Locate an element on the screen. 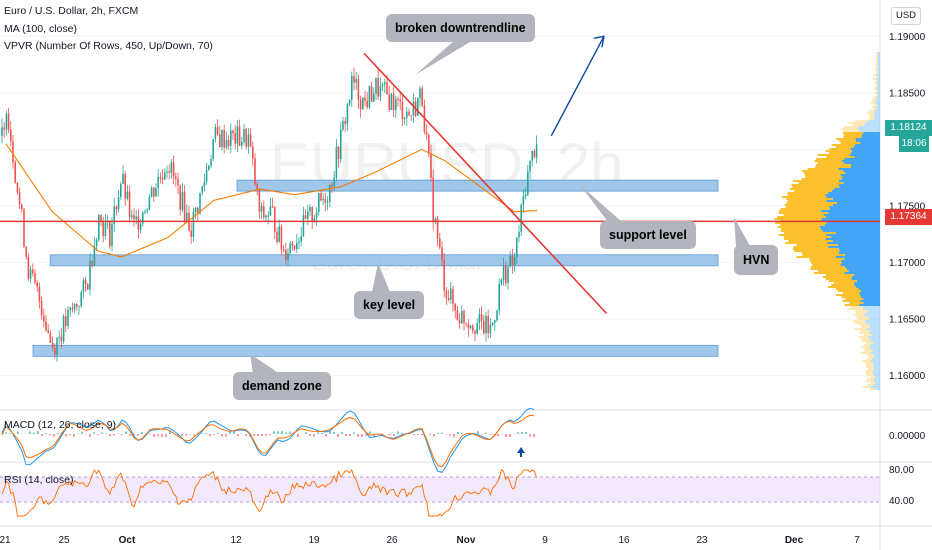 The width and height of the screenshot is (932, 550). legend-title: Euro / U.S. Dollar, 2h, FXCM is located at coordinates (71, 11).